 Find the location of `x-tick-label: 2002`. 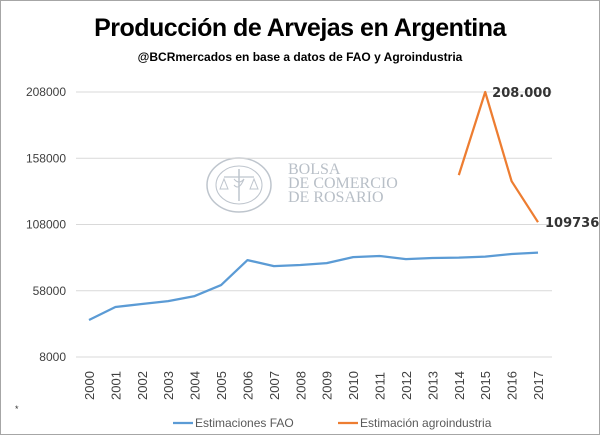

x-tick-label: 2002 is located at coordinates (142, 385).